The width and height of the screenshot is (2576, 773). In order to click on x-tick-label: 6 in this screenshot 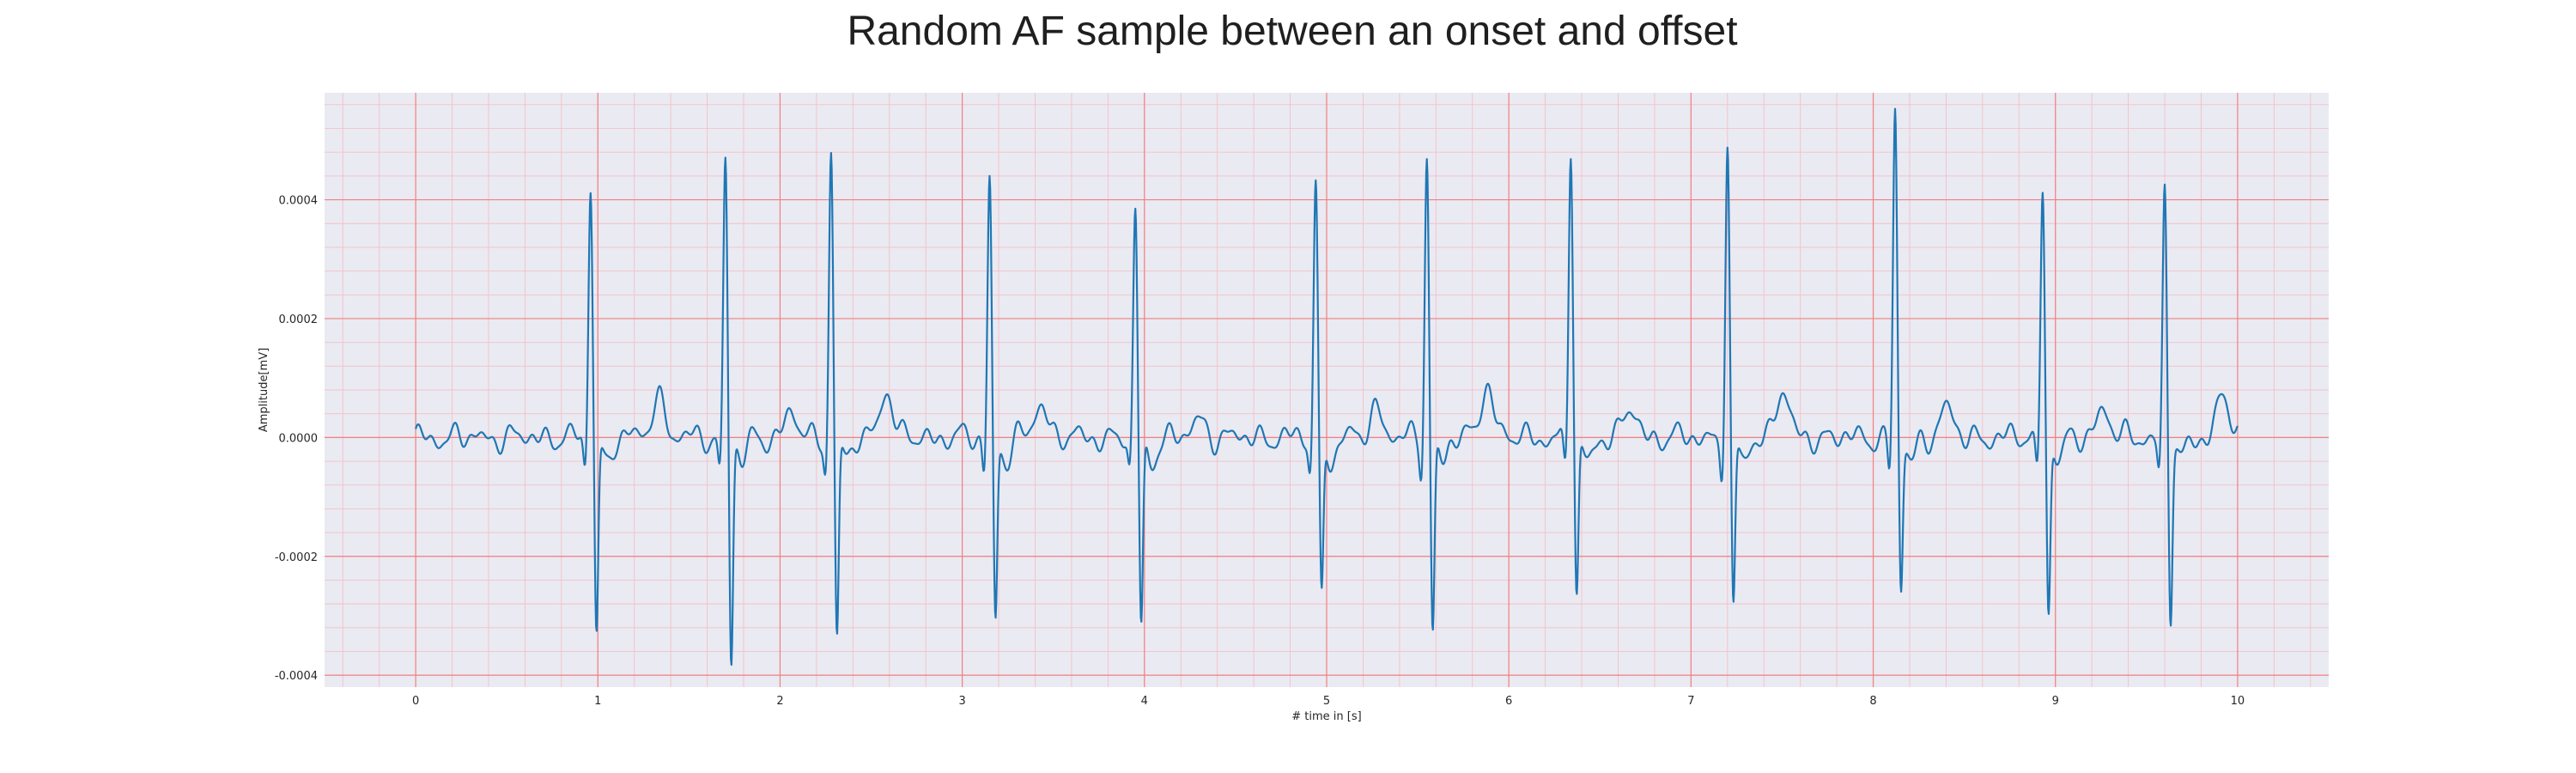, I will do `click(1508, 701)`.